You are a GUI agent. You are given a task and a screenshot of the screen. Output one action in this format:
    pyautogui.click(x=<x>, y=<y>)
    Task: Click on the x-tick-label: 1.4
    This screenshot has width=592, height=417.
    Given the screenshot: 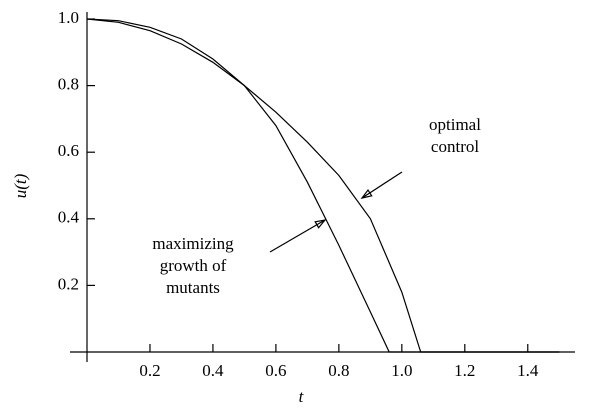 What is the action you would take?
    pyautogui.click(x=528, y=370)
    